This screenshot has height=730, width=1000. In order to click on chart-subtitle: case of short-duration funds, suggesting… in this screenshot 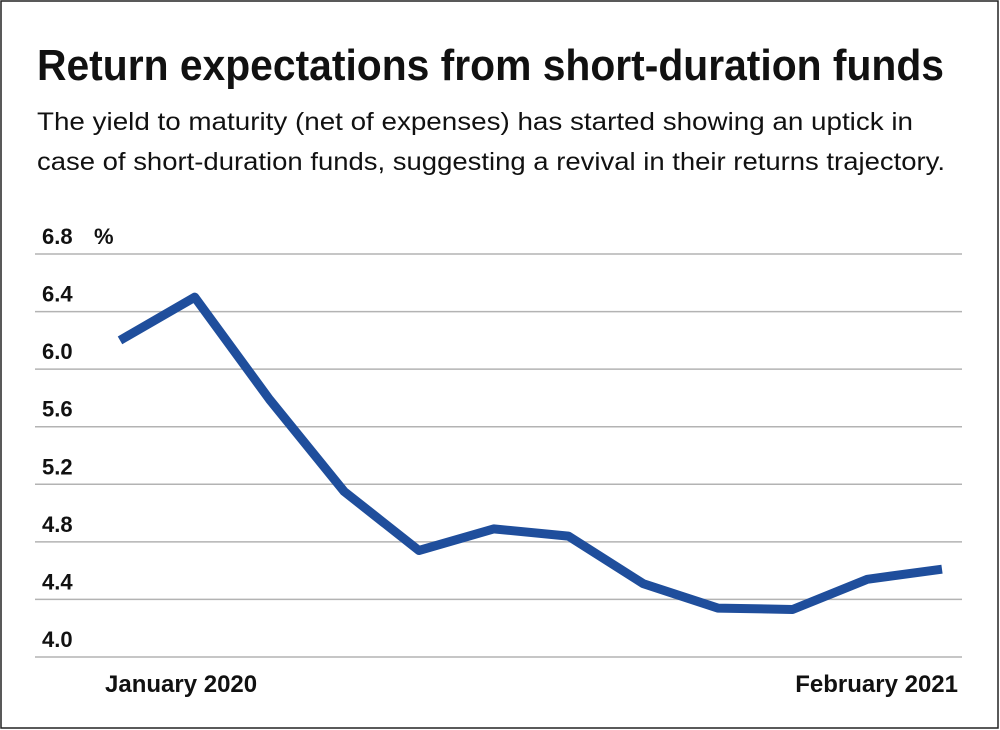, I will do `click(491, 162)`.